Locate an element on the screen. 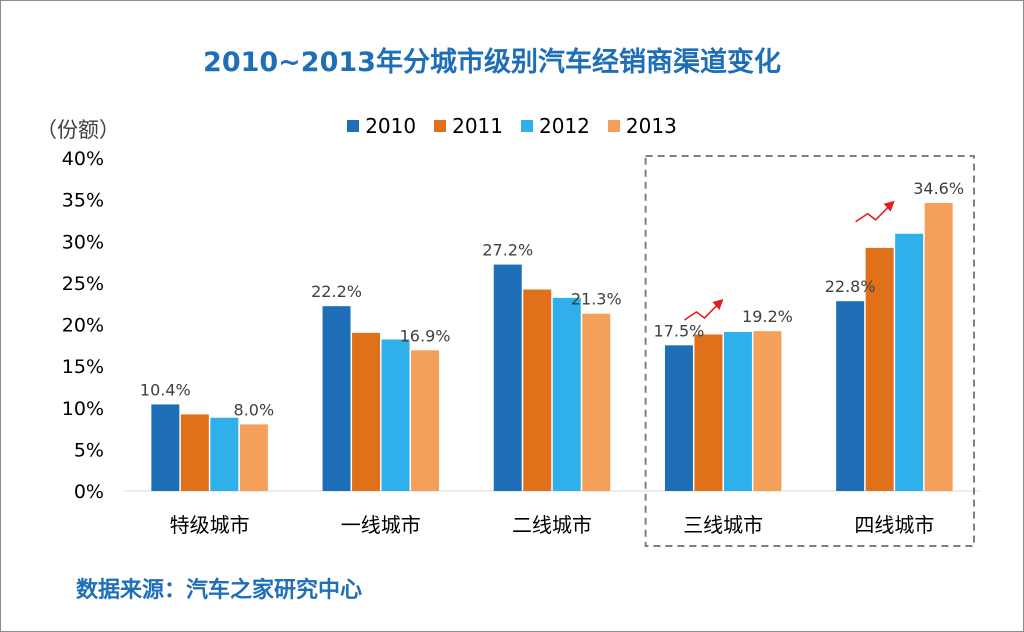  x-category-label: 三线城市 is located at coordinates (723, 525).